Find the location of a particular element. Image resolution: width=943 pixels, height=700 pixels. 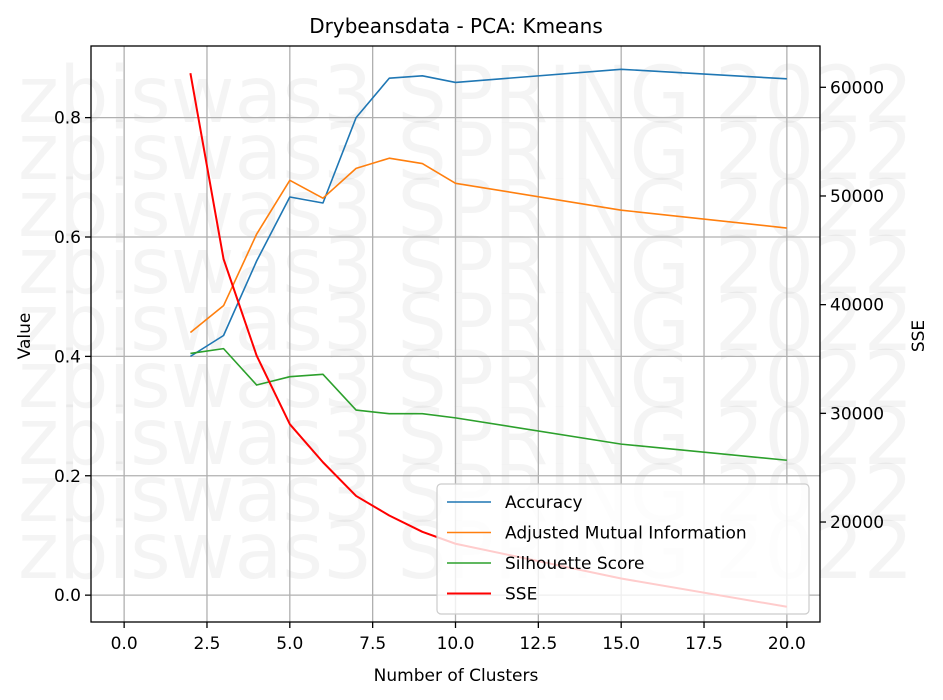

y2-tick-label: 50000 is located at coordinates (857, 197).